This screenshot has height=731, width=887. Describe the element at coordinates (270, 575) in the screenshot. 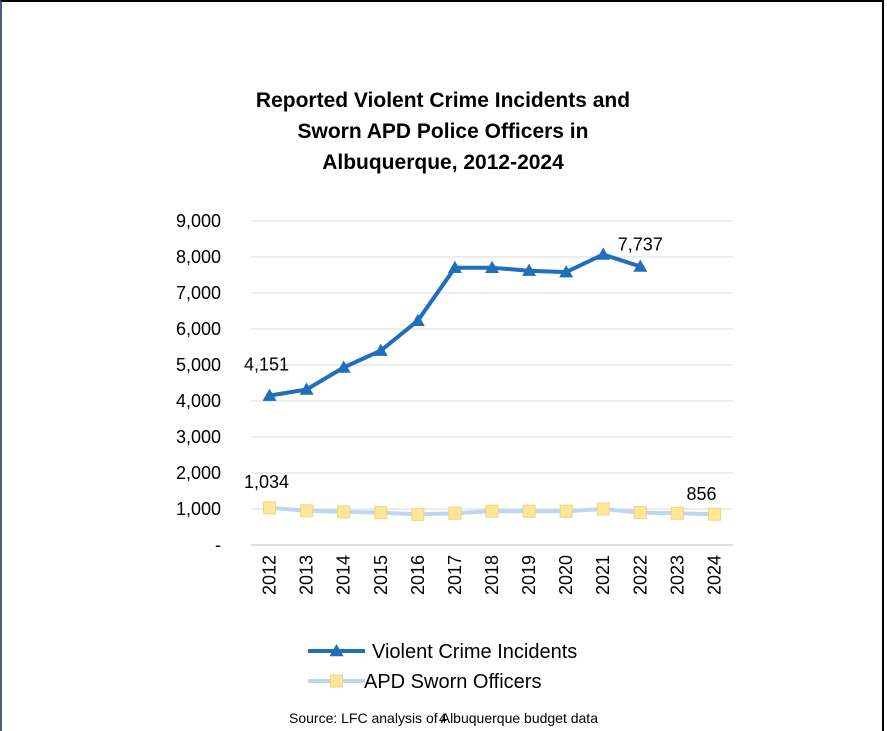

I see `x-tick-label: 2012` at that location.